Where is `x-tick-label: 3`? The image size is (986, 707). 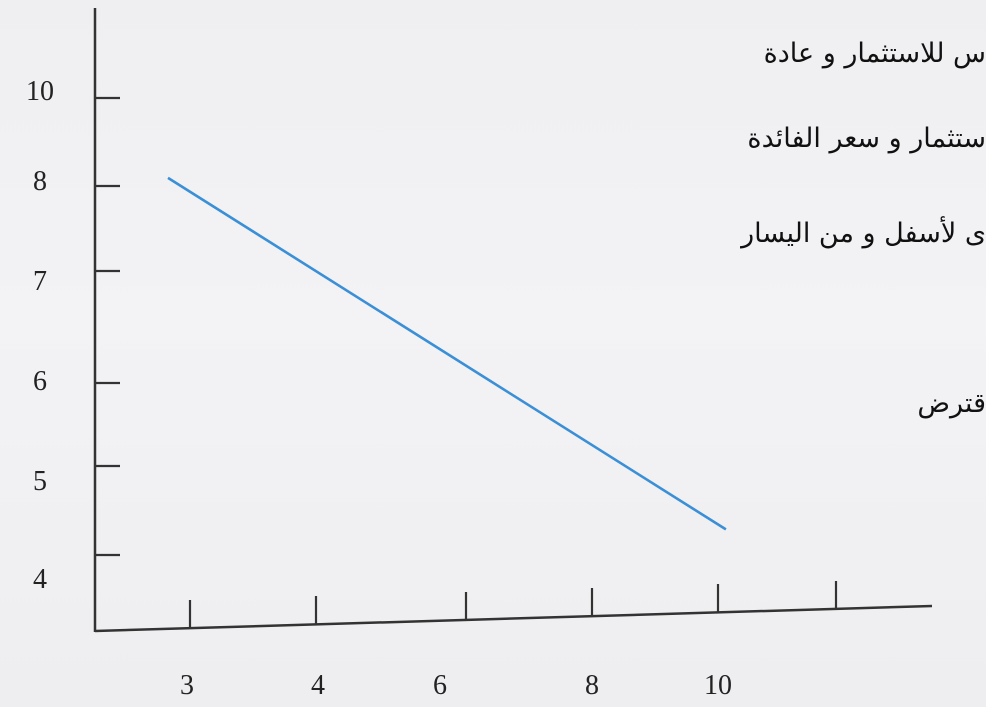 x-tick-label: 3 is located at coordinates (187, 685).